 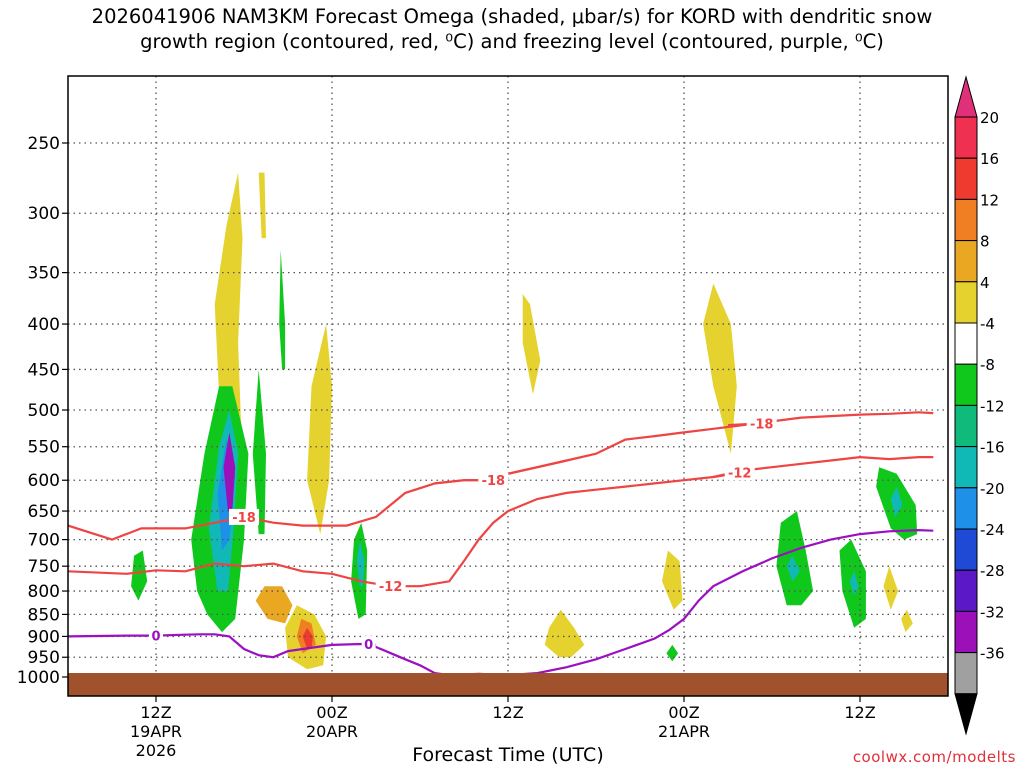 I want to click on y-tick-label: 350, so click(x=44, y=274).